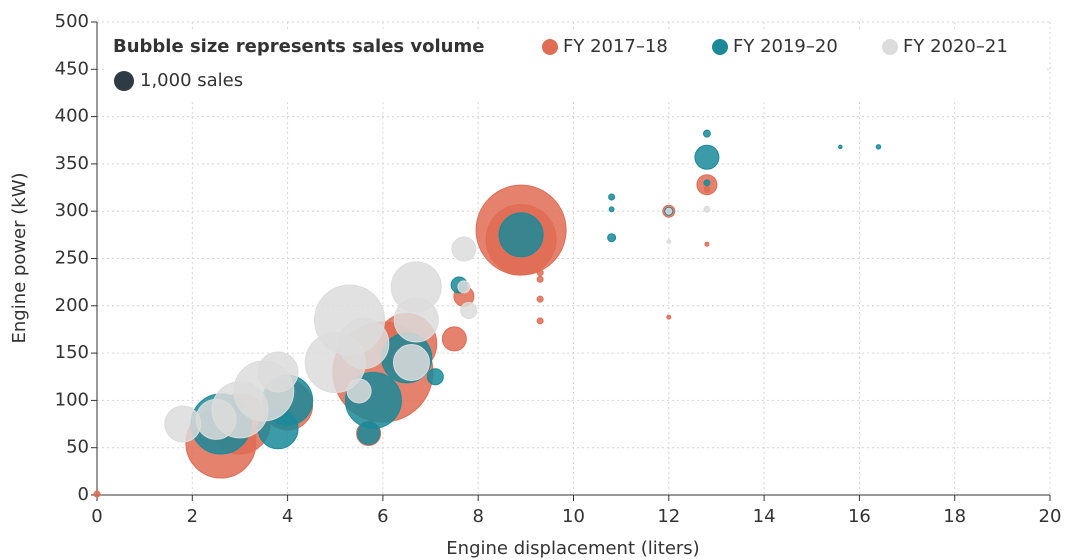 Image resolution: width=1066 pixels, height=560 pixels. What do you see at coordinates (72, 116) in the screenshot?
I see `y-tick-label: 400` at bounding box center [72, 116].